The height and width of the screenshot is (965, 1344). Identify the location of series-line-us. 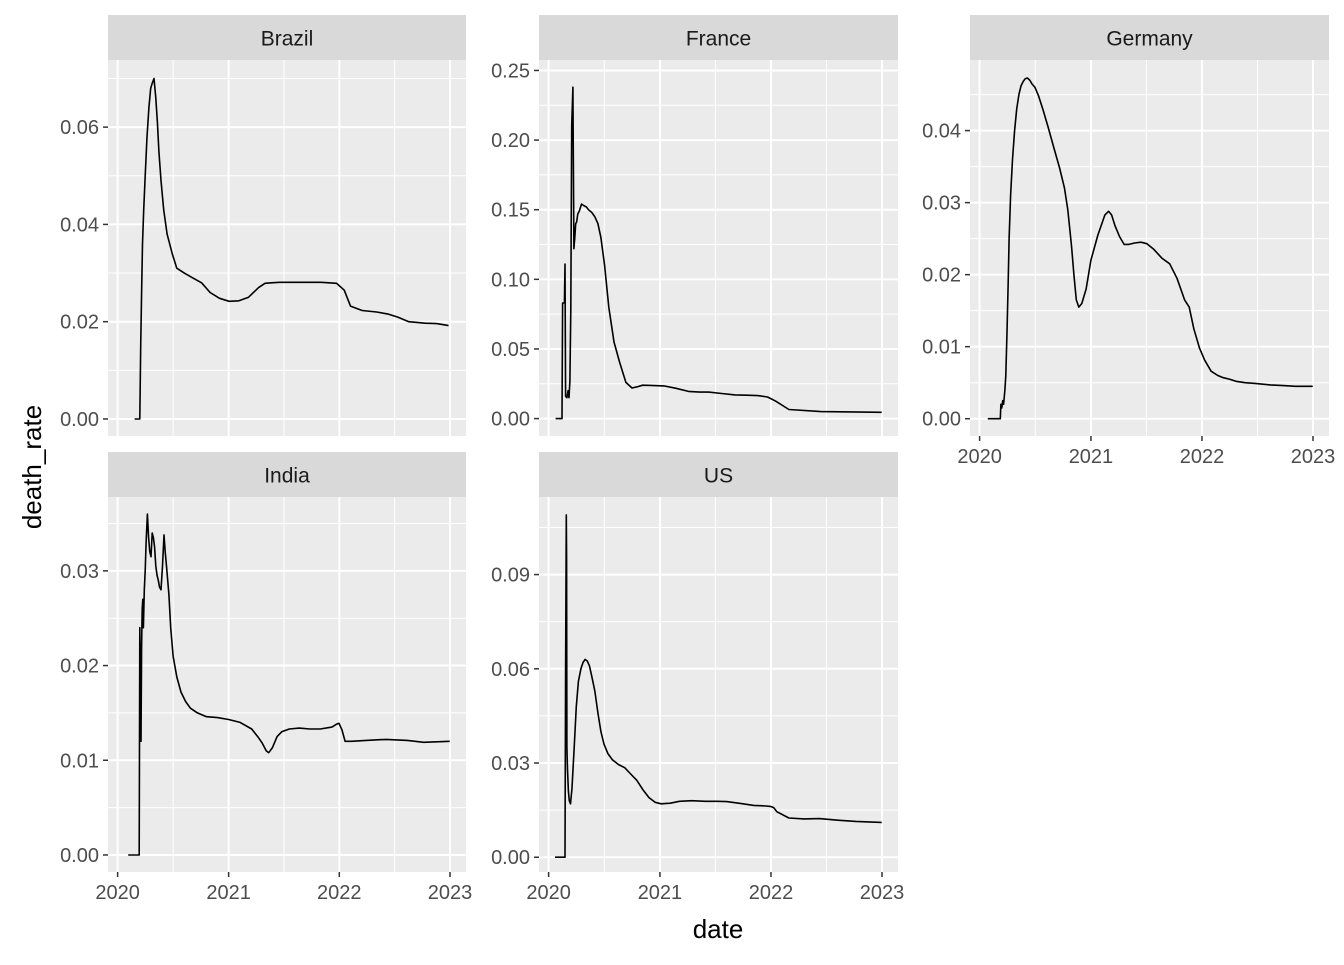
(718, 686).